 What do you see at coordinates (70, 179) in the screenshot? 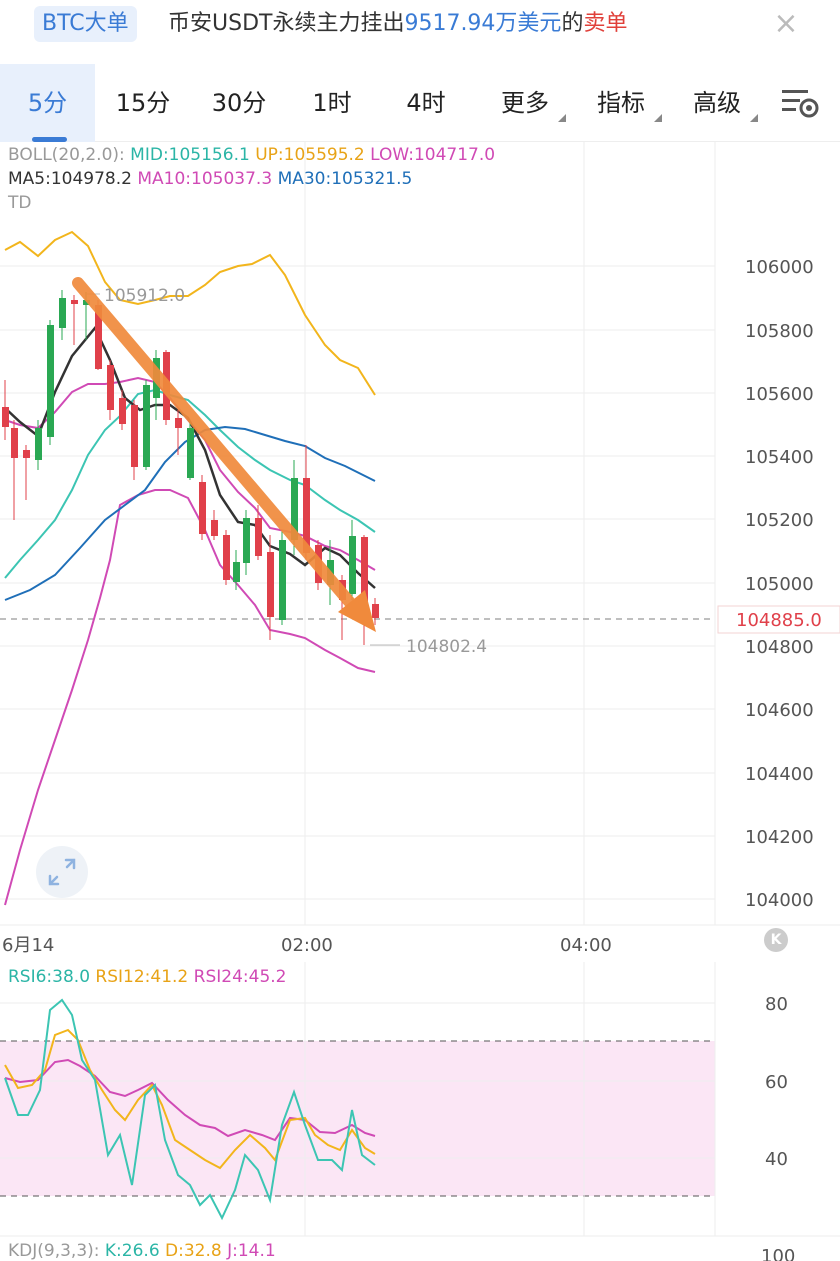
I see `ma5-value: MA5:104978.2` at bounding box center [70, 179].